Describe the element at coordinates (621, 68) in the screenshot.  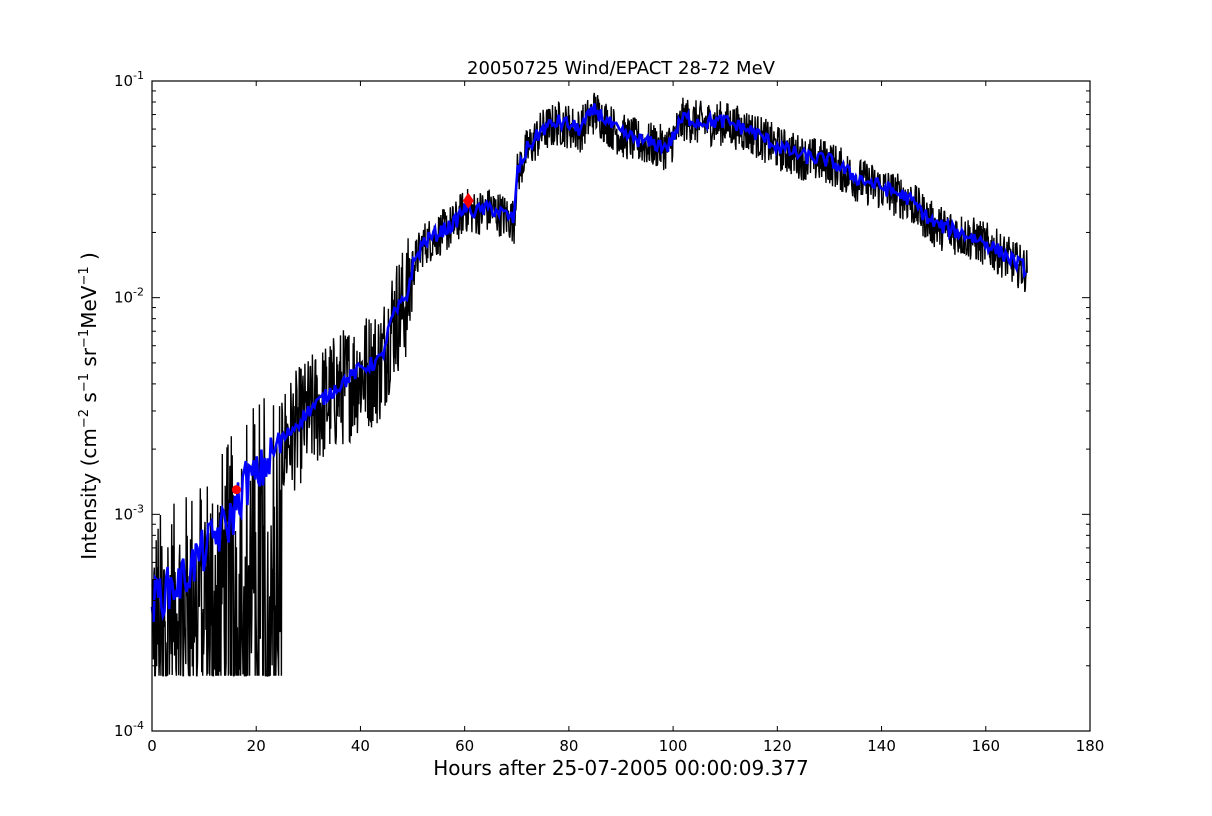
I see `chart-title: 20050725 Wind/EPACT 28-72 MeV` at that location.